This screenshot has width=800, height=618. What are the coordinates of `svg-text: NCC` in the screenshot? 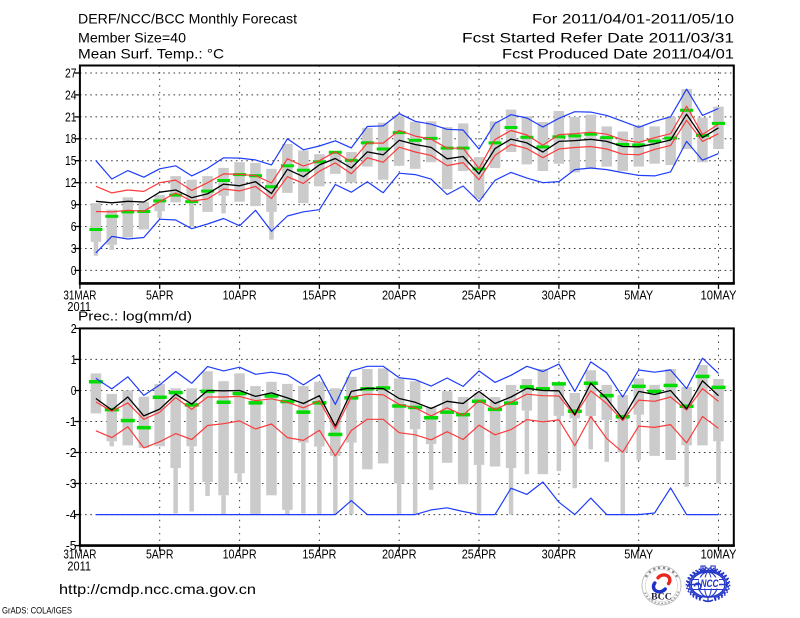 It's located at (710, 584).